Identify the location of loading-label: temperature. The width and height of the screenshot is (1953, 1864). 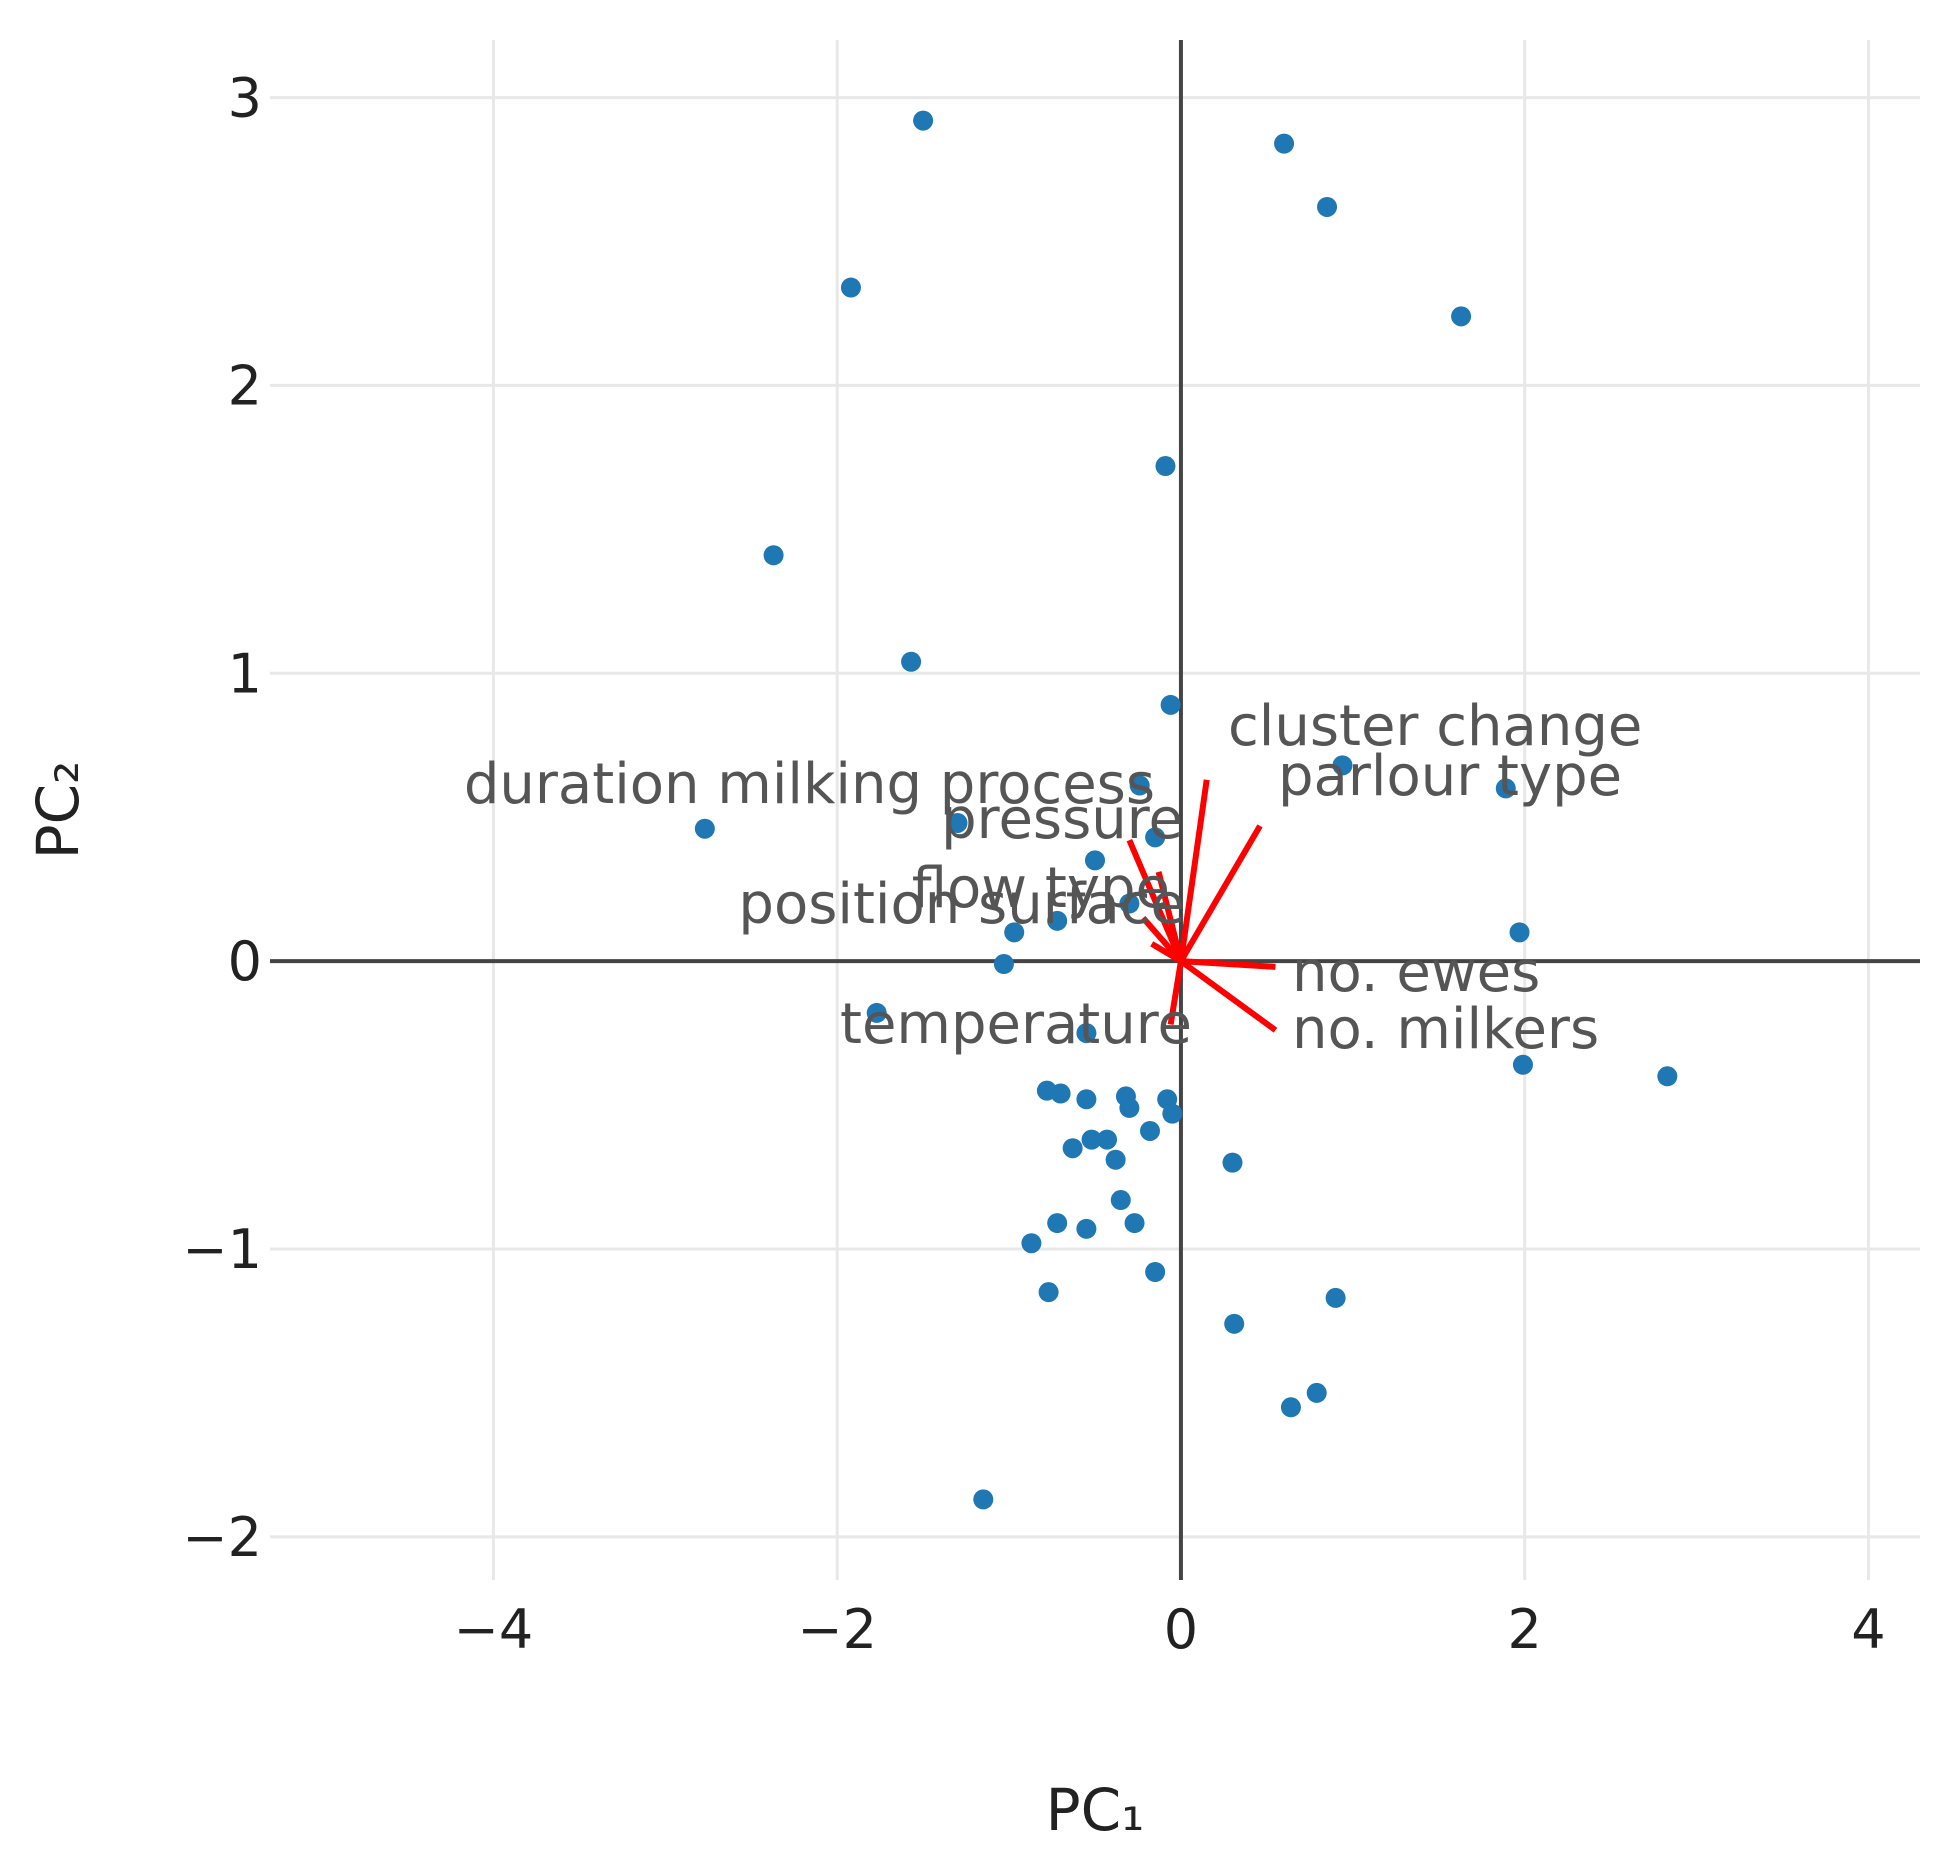
(1016, 1024).